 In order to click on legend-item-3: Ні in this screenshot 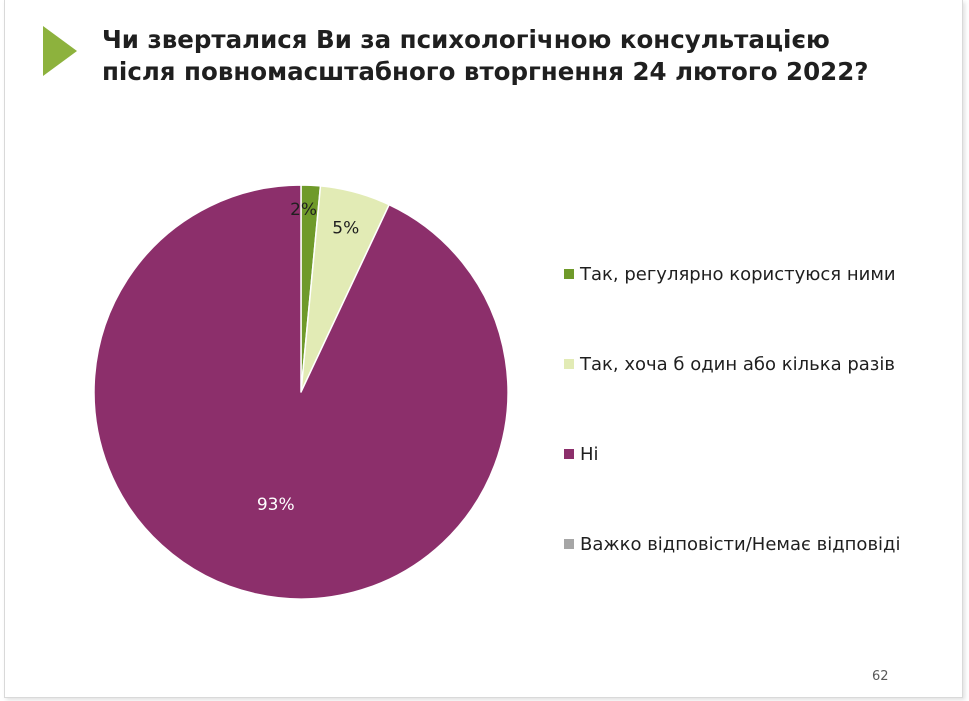, I will do `click(581, 454)`.